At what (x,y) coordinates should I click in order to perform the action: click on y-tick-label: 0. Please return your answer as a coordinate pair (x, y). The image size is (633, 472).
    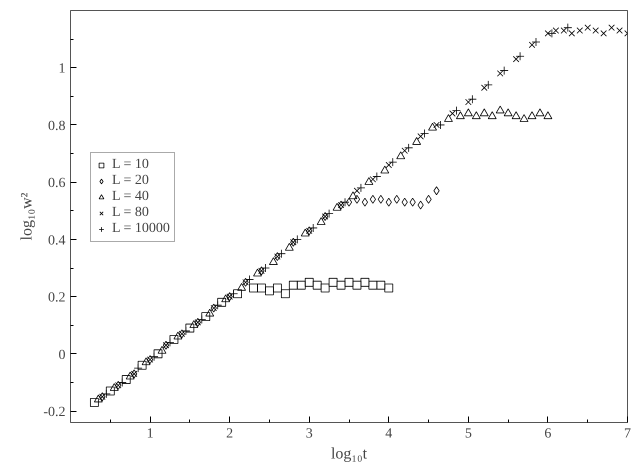
    Looking at the image, I should click on (62, 355).